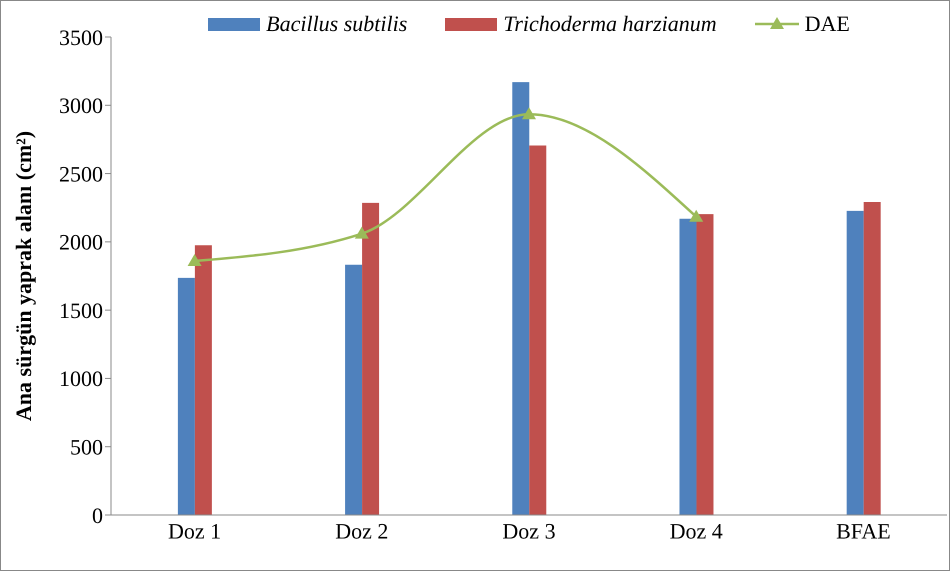 The height and width of the screenshot is (571, 950). I want to click on x-tick-label: Doz 2, so click(361, 531).